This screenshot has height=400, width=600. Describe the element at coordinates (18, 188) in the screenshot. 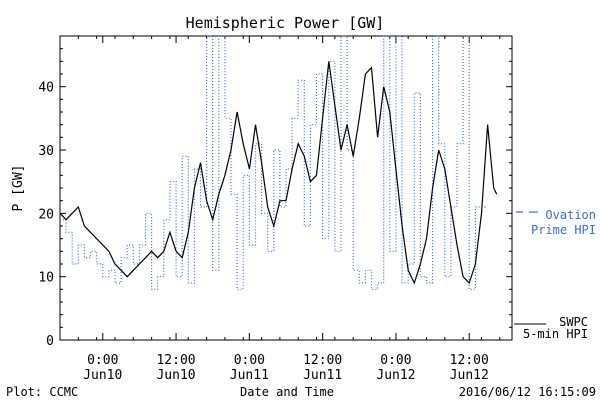

I see `y-axis-label: P [GW]` at that location.